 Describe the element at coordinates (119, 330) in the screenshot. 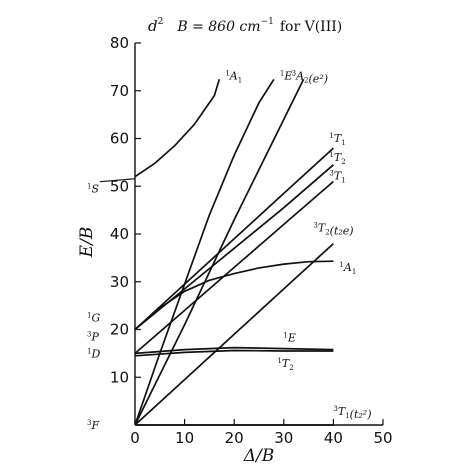

I see `y-tick-label: 20` at that location.